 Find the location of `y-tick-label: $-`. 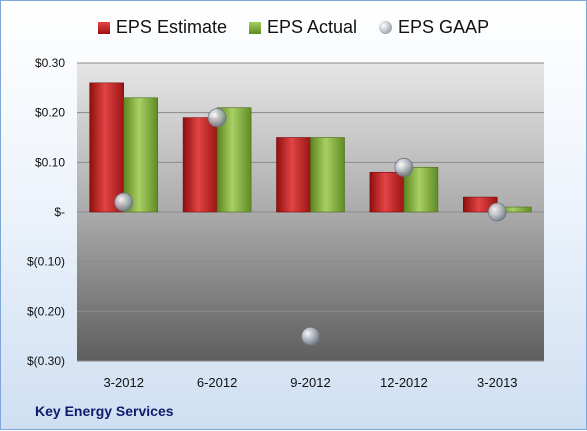

y-tick-label: $- is located at coordinates (59, 212).